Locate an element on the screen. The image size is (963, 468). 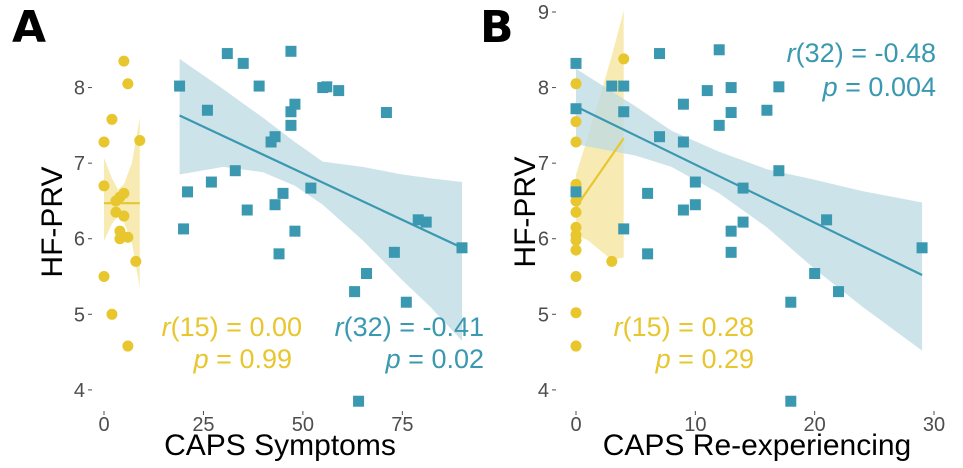
panel-b-yellow-r-symbol: r is located at coordinates (619, 327).